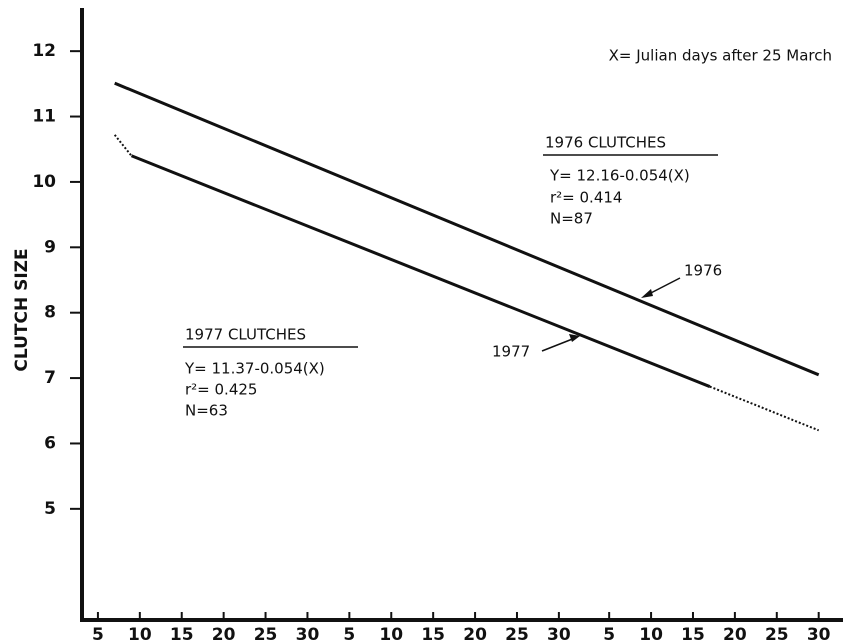 Image resolution: width=845 pixels, height=642 pixels. Describe the element at coordinates (50, 247) in the screenshot. I see `y-tick-label: 9` at that location.